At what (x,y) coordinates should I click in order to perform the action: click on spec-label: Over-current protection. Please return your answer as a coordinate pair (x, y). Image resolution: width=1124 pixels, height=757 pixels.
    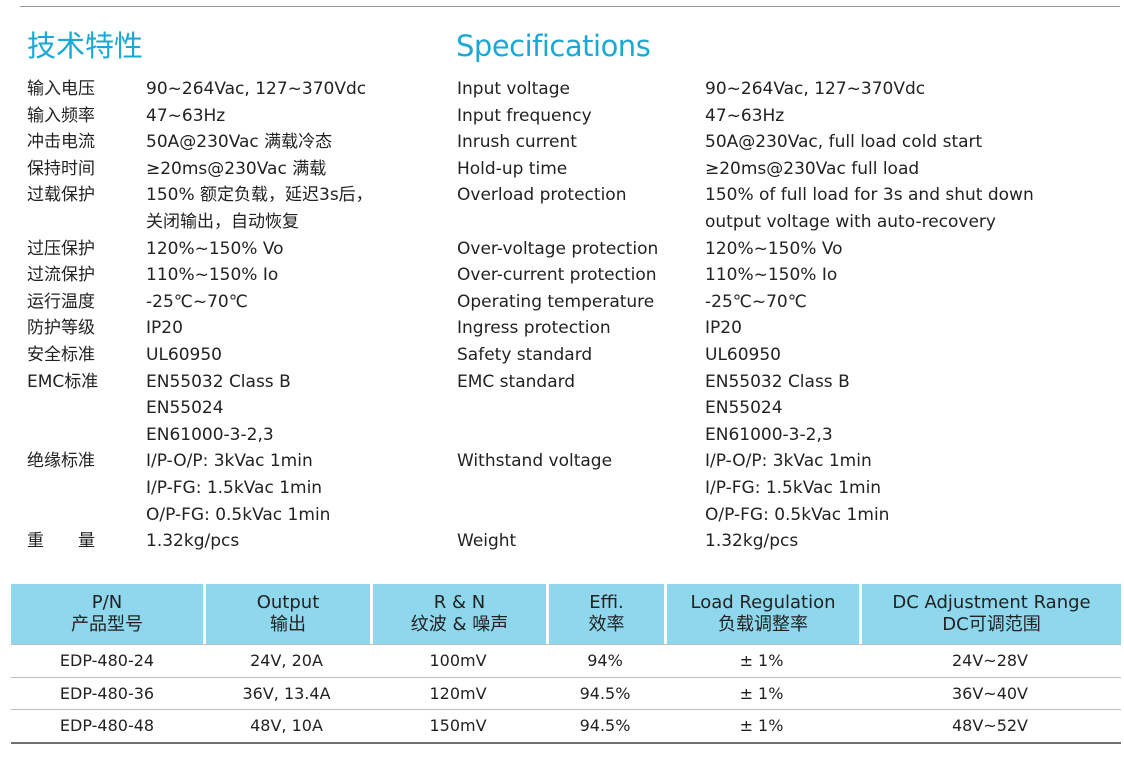
    Looking at the image, I should click on (557, 275).